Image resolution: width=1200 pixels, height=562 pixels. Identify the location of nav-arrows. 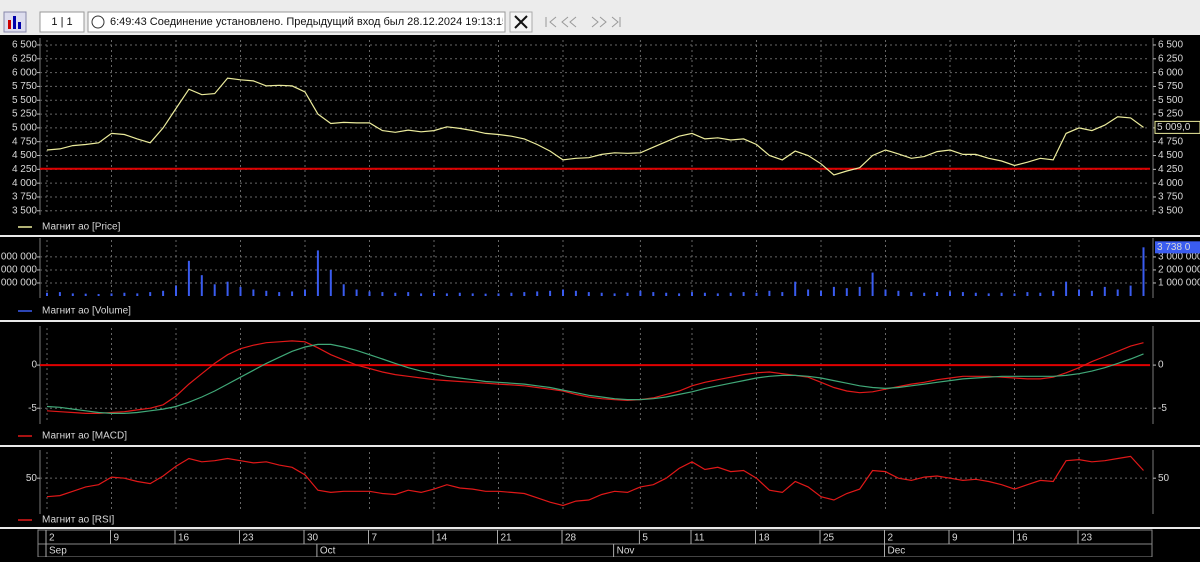
(583, 22).